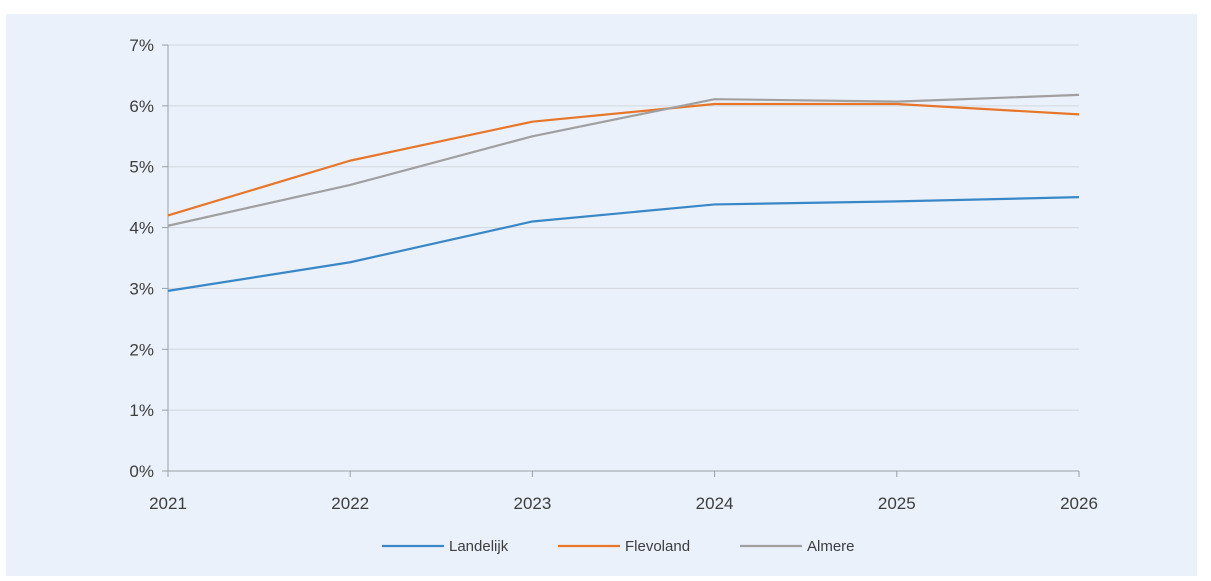 This screenshot has height=581, width=1211. Describe the element at coordinates (141, 410) in the screenshot. I see `y-tick-label: 1%` at that location.